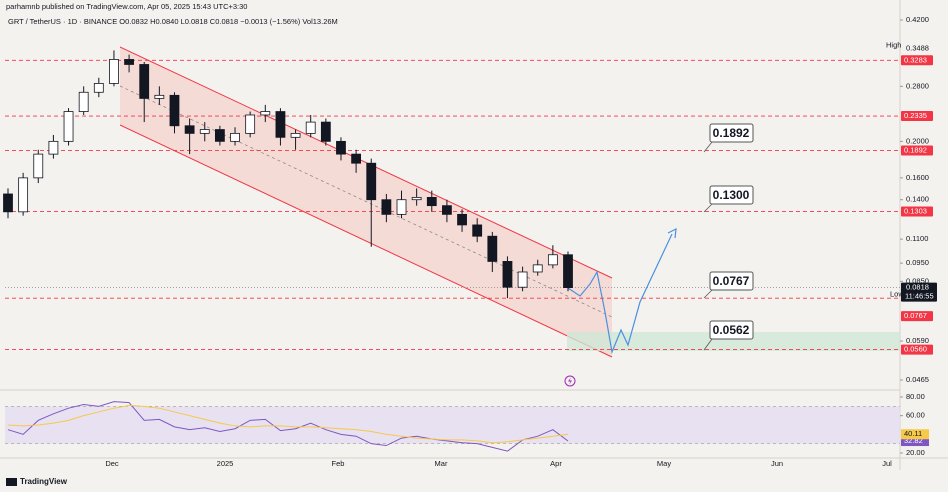 The image size is (948, 492). Describe the element at coordinates (913, 433) in the screenshot. I see `rsi-value-label: 40.11` at that location.